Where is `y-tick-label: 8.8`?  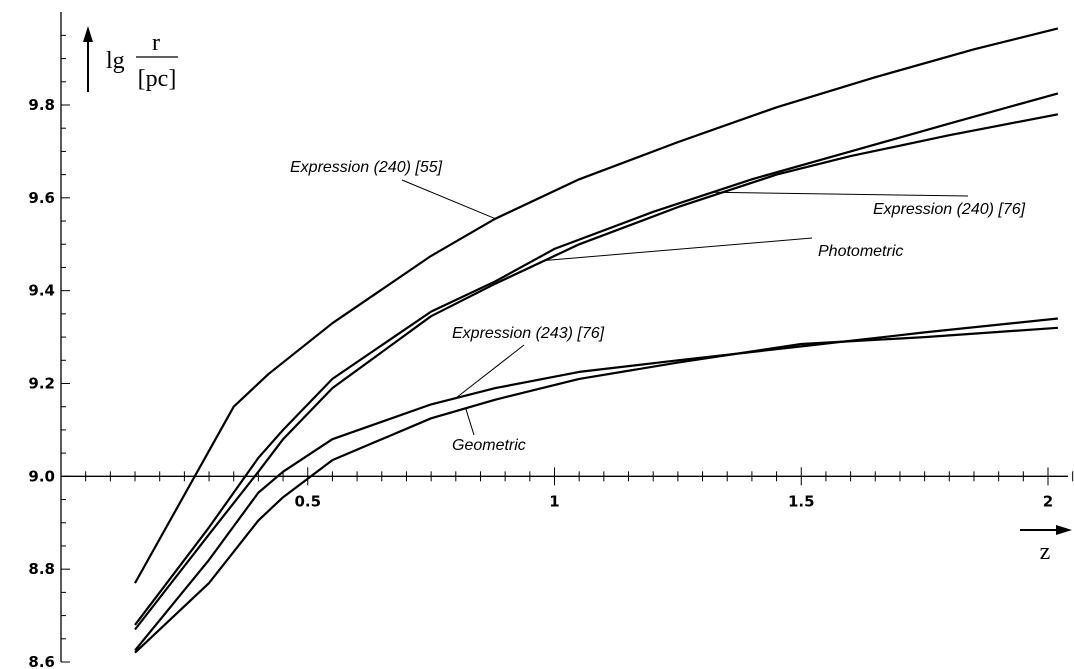 y-tick-label: 8.8 is located at coordinates (41, 569).